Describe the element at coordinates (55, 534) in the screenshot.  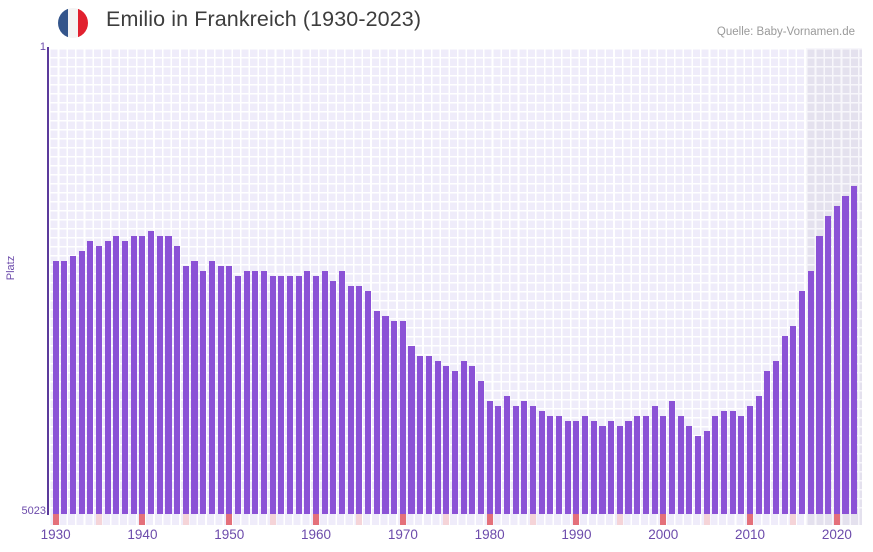
I see `x-axis-label-1930: 1930` at that location.